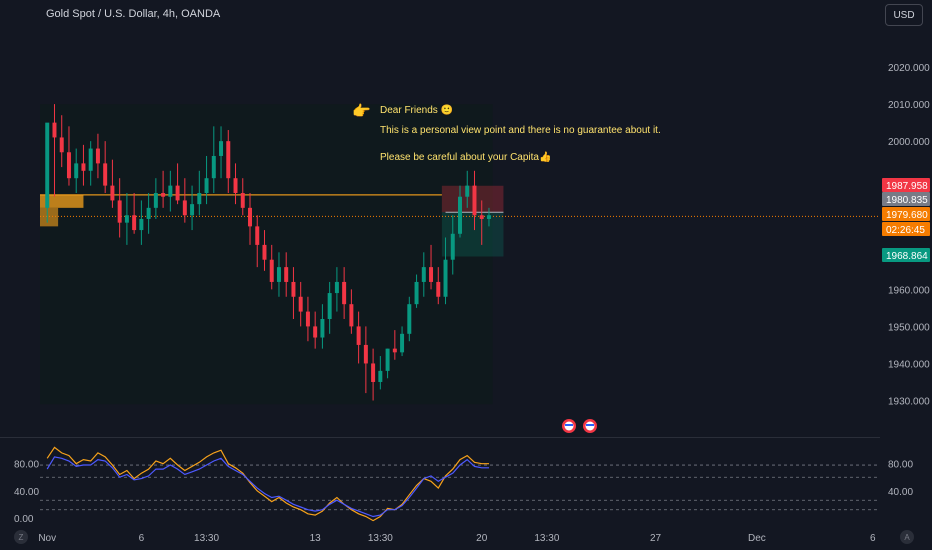 Image resolution: width=932 pixels, height=550 pixels. What do you see at coordinates (909, 402) in the screenshot?
I see `y-tick-label: 1930.000` at bounding box center [909, 402].